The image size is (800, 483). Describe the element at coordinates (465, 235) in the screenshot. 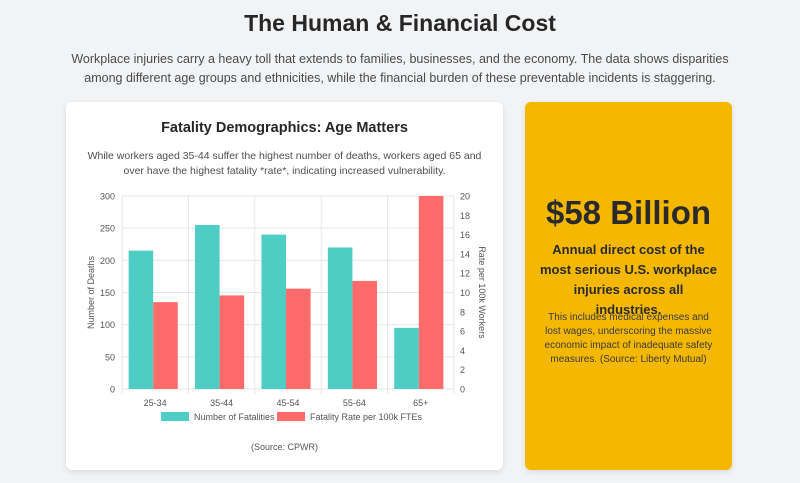

I see `y2-tick-label: 16` at that location.